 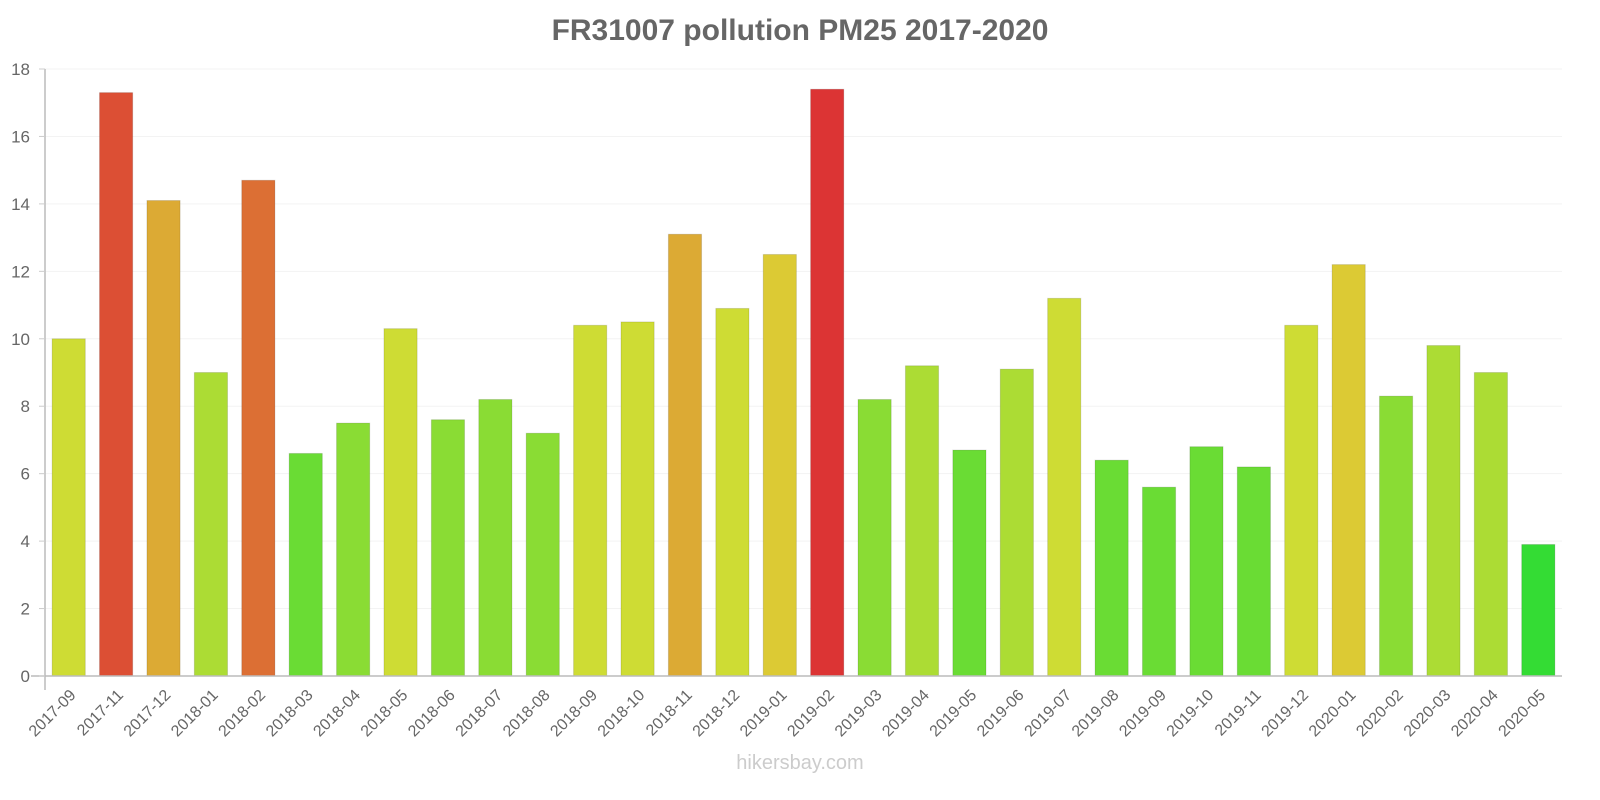 What do you see at coordinates (1096, 714) in the screenshot?
I see `x-tick-label: 2019-08` at bounding box center [1096, 714].